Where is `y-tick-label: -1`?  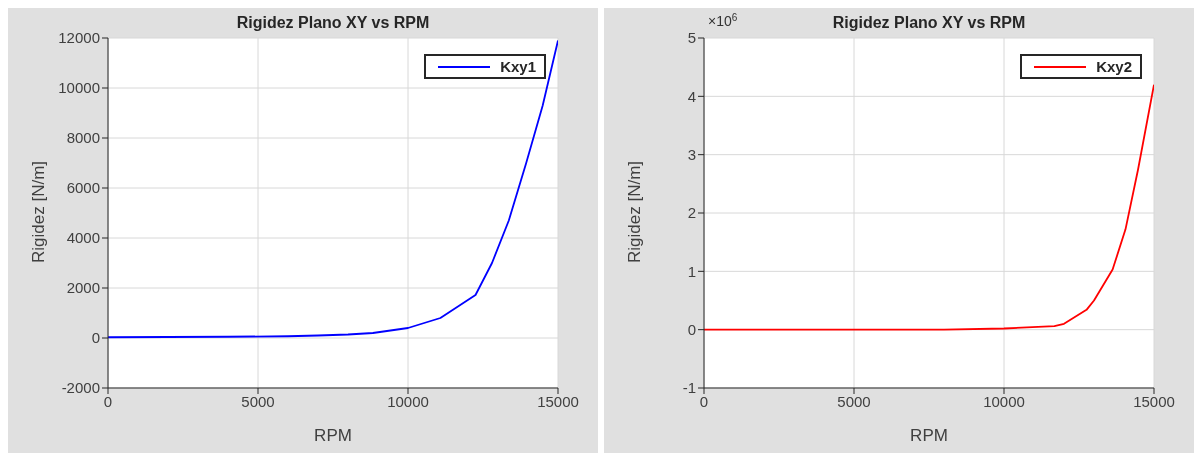 y-tick-label: -1 is located at coordinates (689, 388).